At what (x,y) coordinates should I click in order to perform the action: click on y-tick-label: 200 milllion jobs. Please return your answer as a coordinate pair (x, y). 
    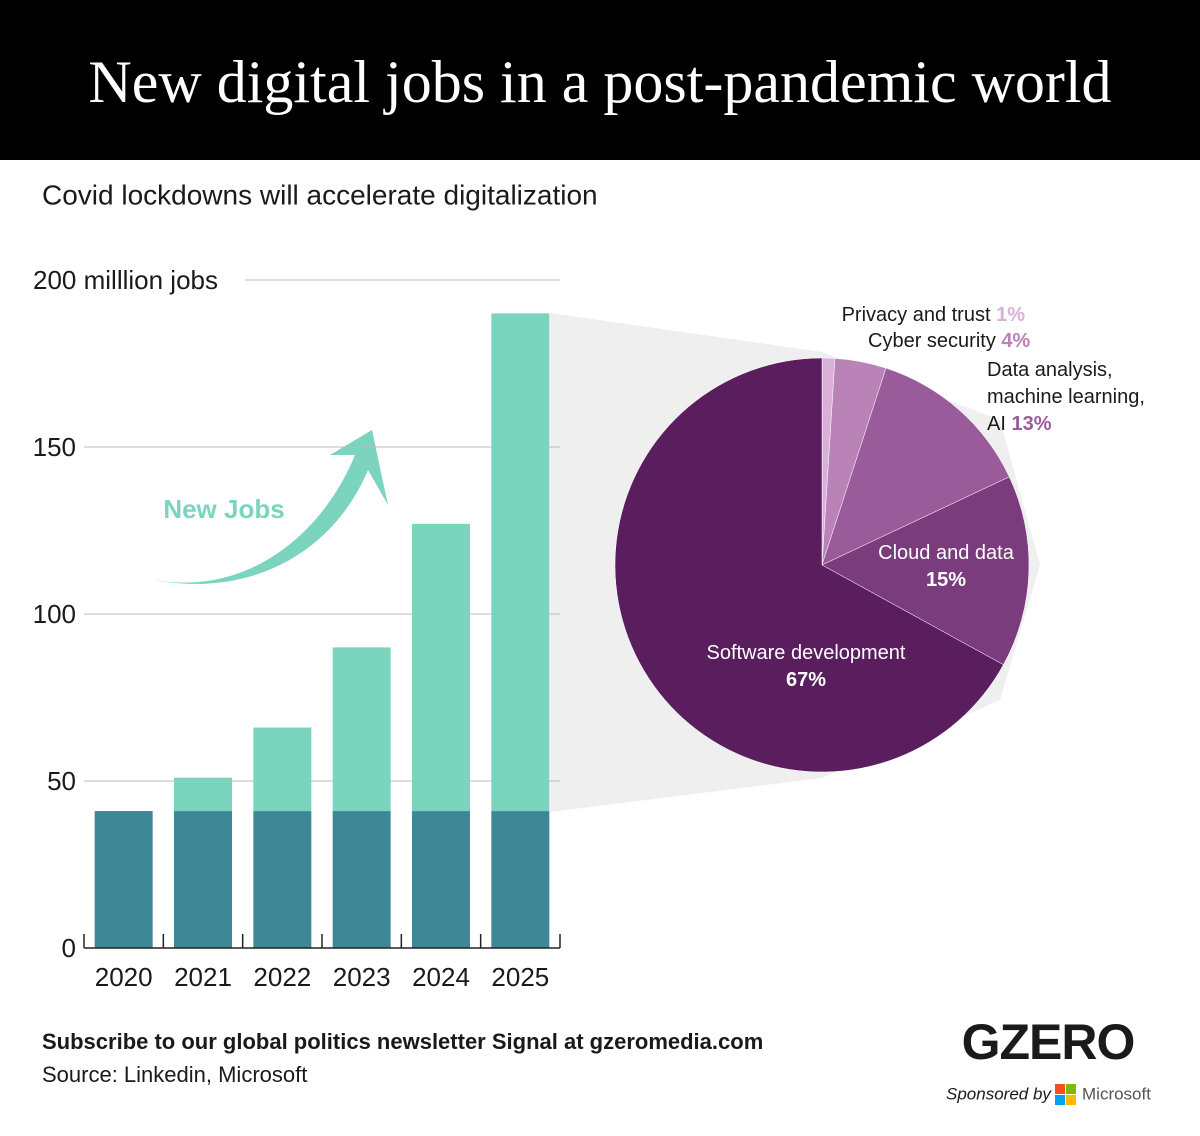
    Looking at the image, I should click on (125, 280).